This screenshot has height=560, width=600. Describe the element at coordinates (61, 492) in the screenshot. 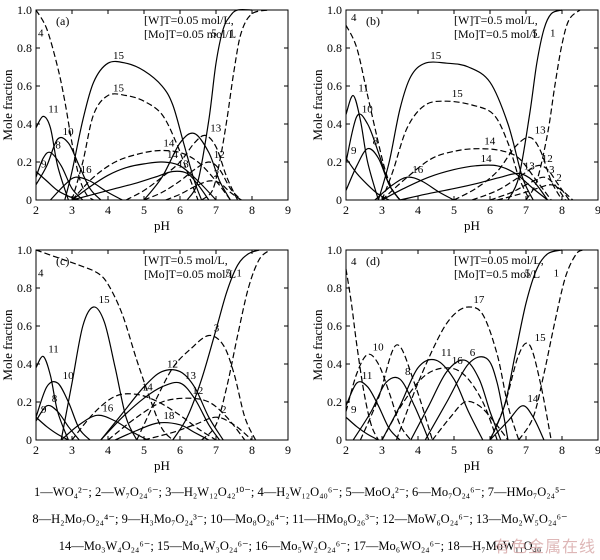

I see `legend-entry: 1—WO₄²⁻` at that location.